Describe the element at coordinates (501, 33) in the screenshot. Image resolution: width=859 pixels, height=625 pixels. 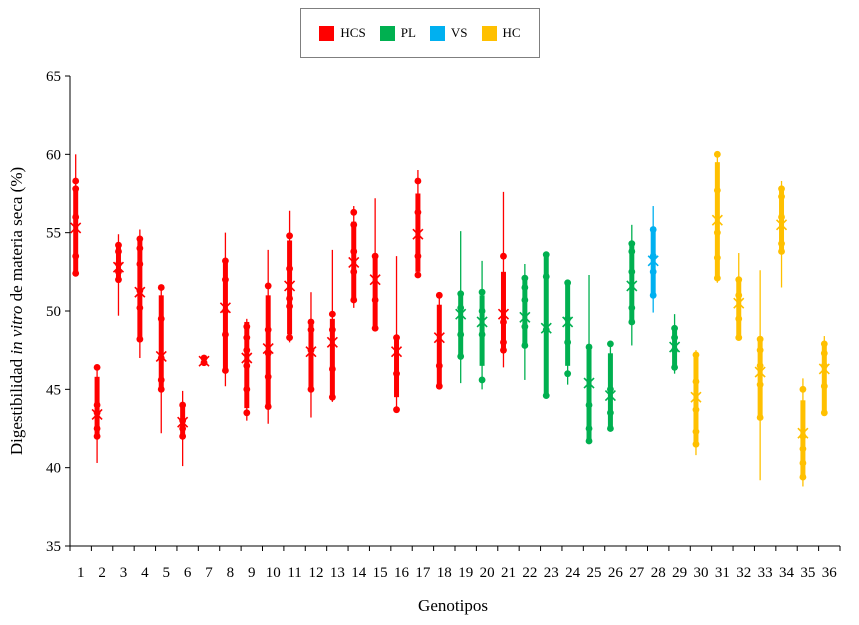
I see `legend-item-hc: HC` at that location.